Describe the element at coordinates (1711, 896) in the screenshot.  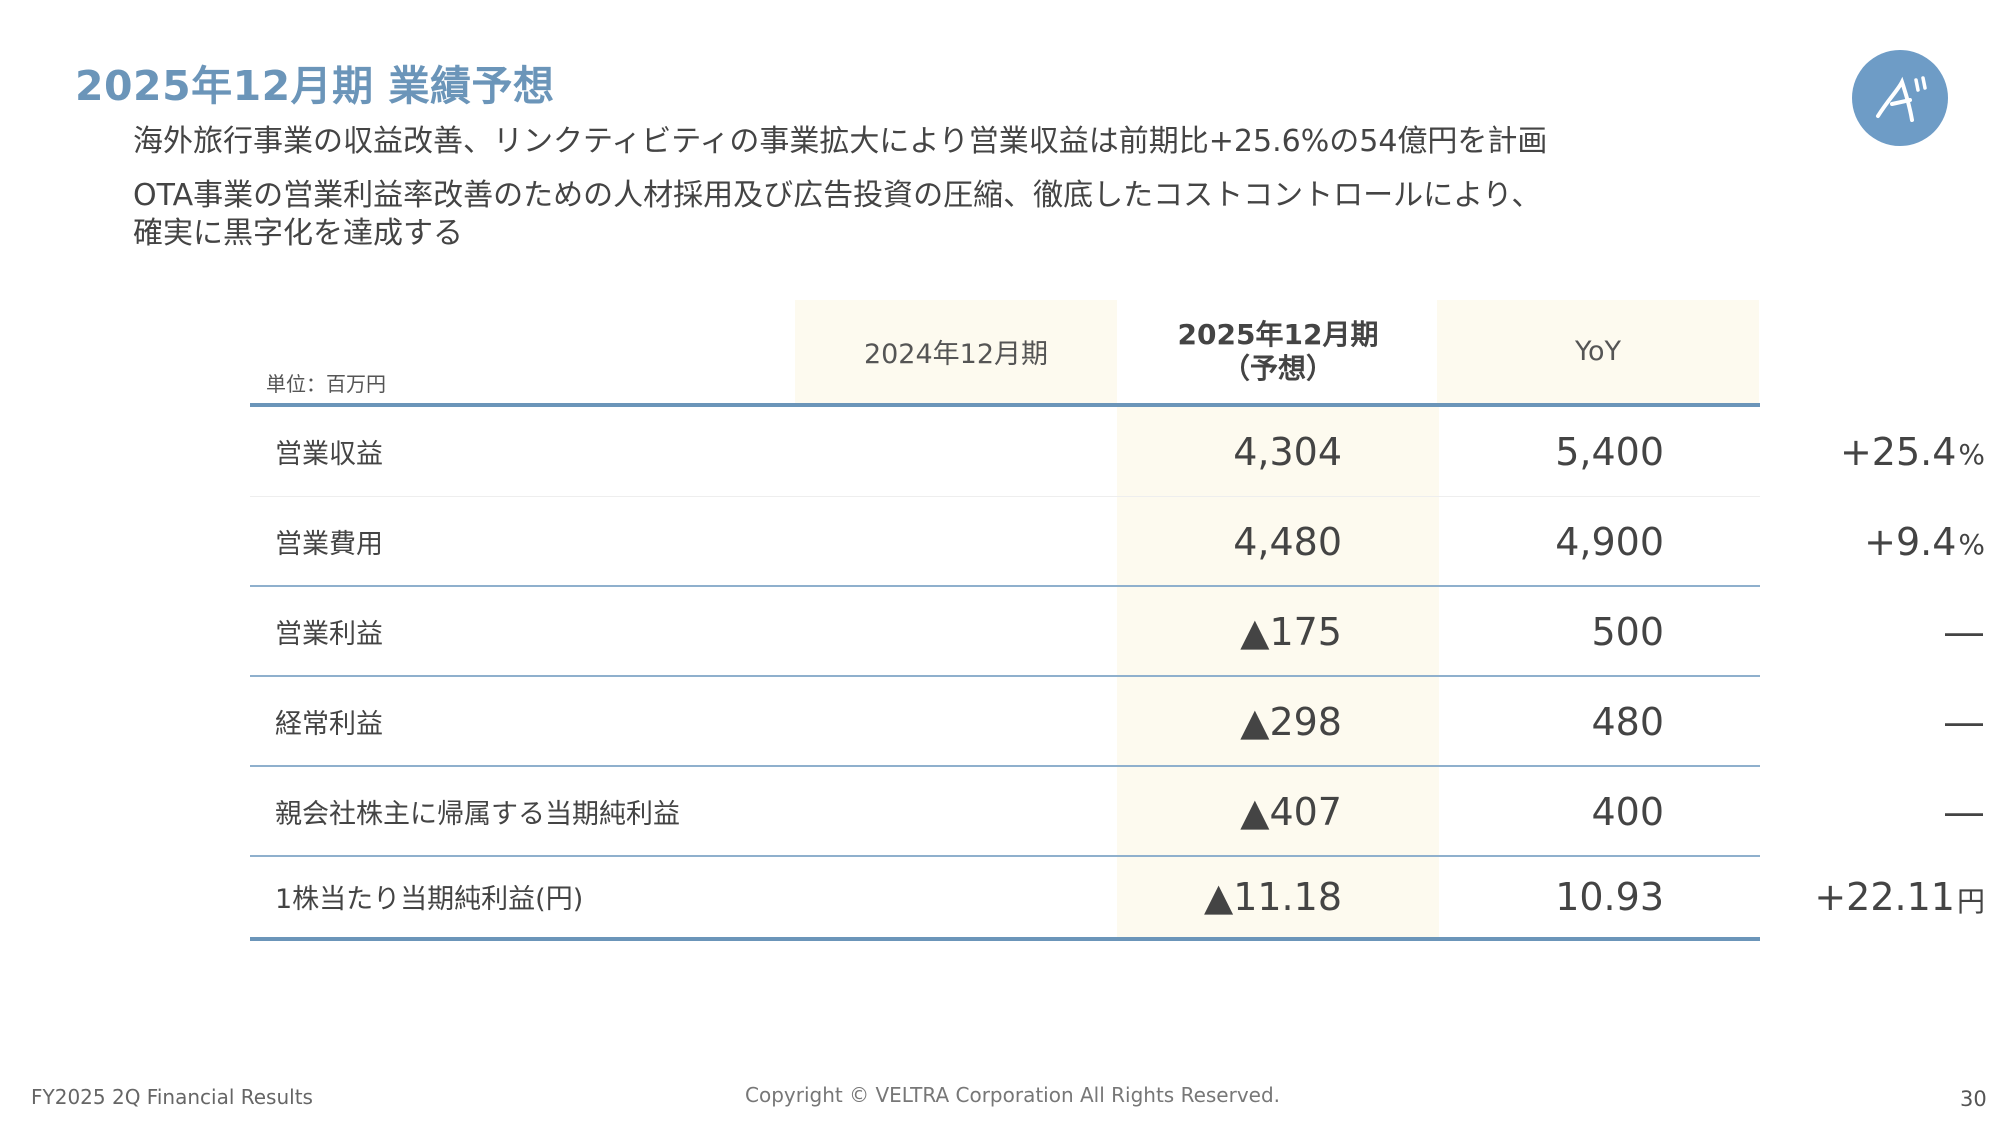
I see `yoy-value: +22.11 円` at that location.